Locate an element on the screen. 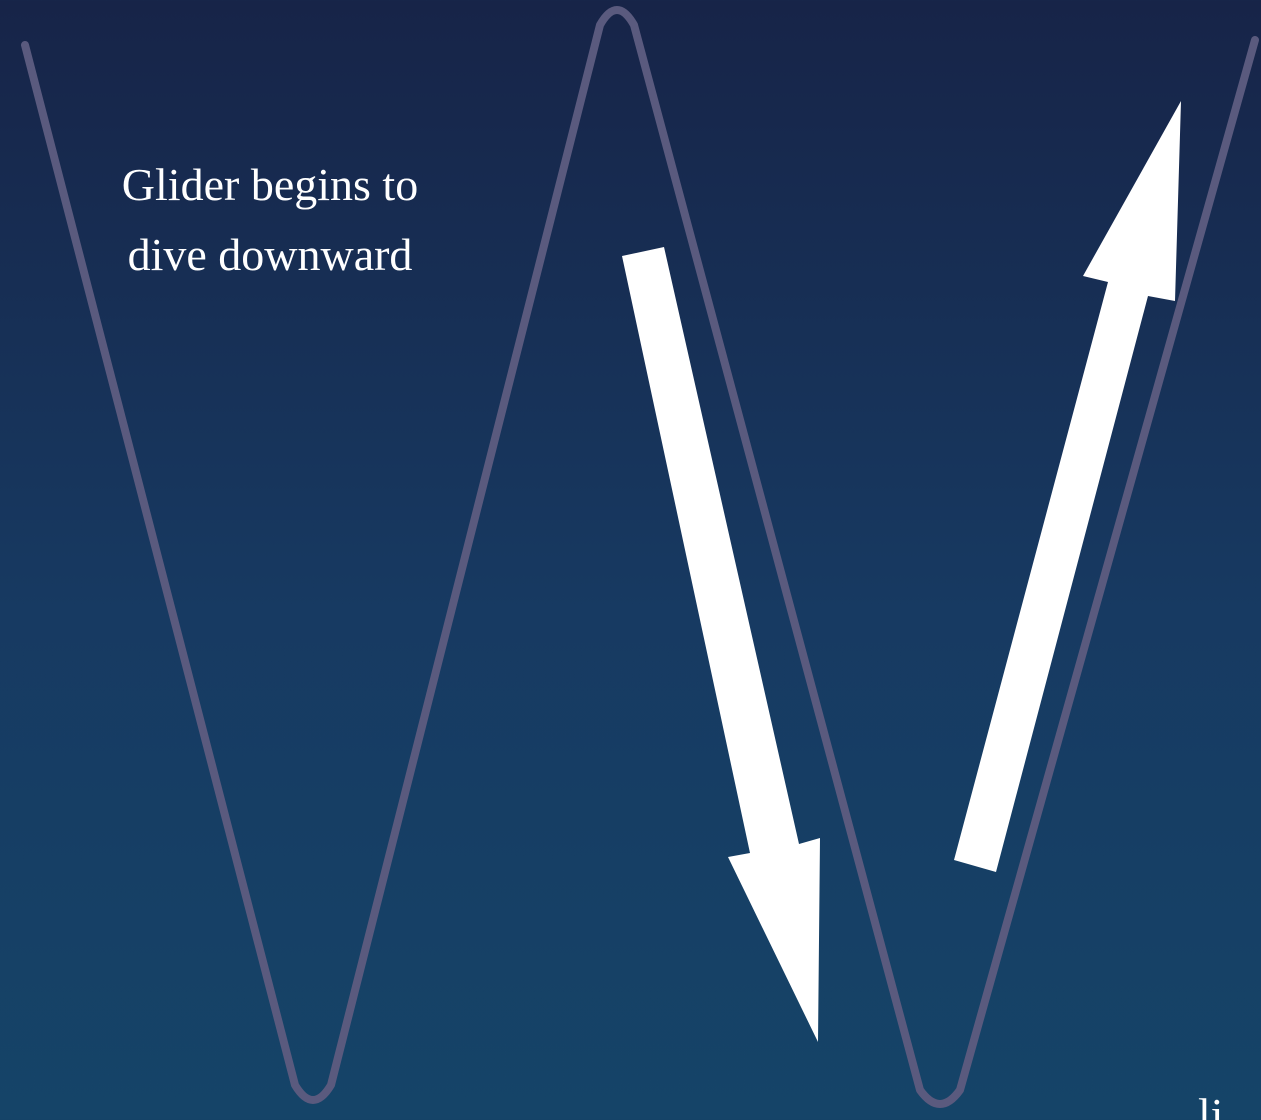 The image size is (1261, 1120). cropped-text-fragment: li is located at coordinates (1211, 1104).